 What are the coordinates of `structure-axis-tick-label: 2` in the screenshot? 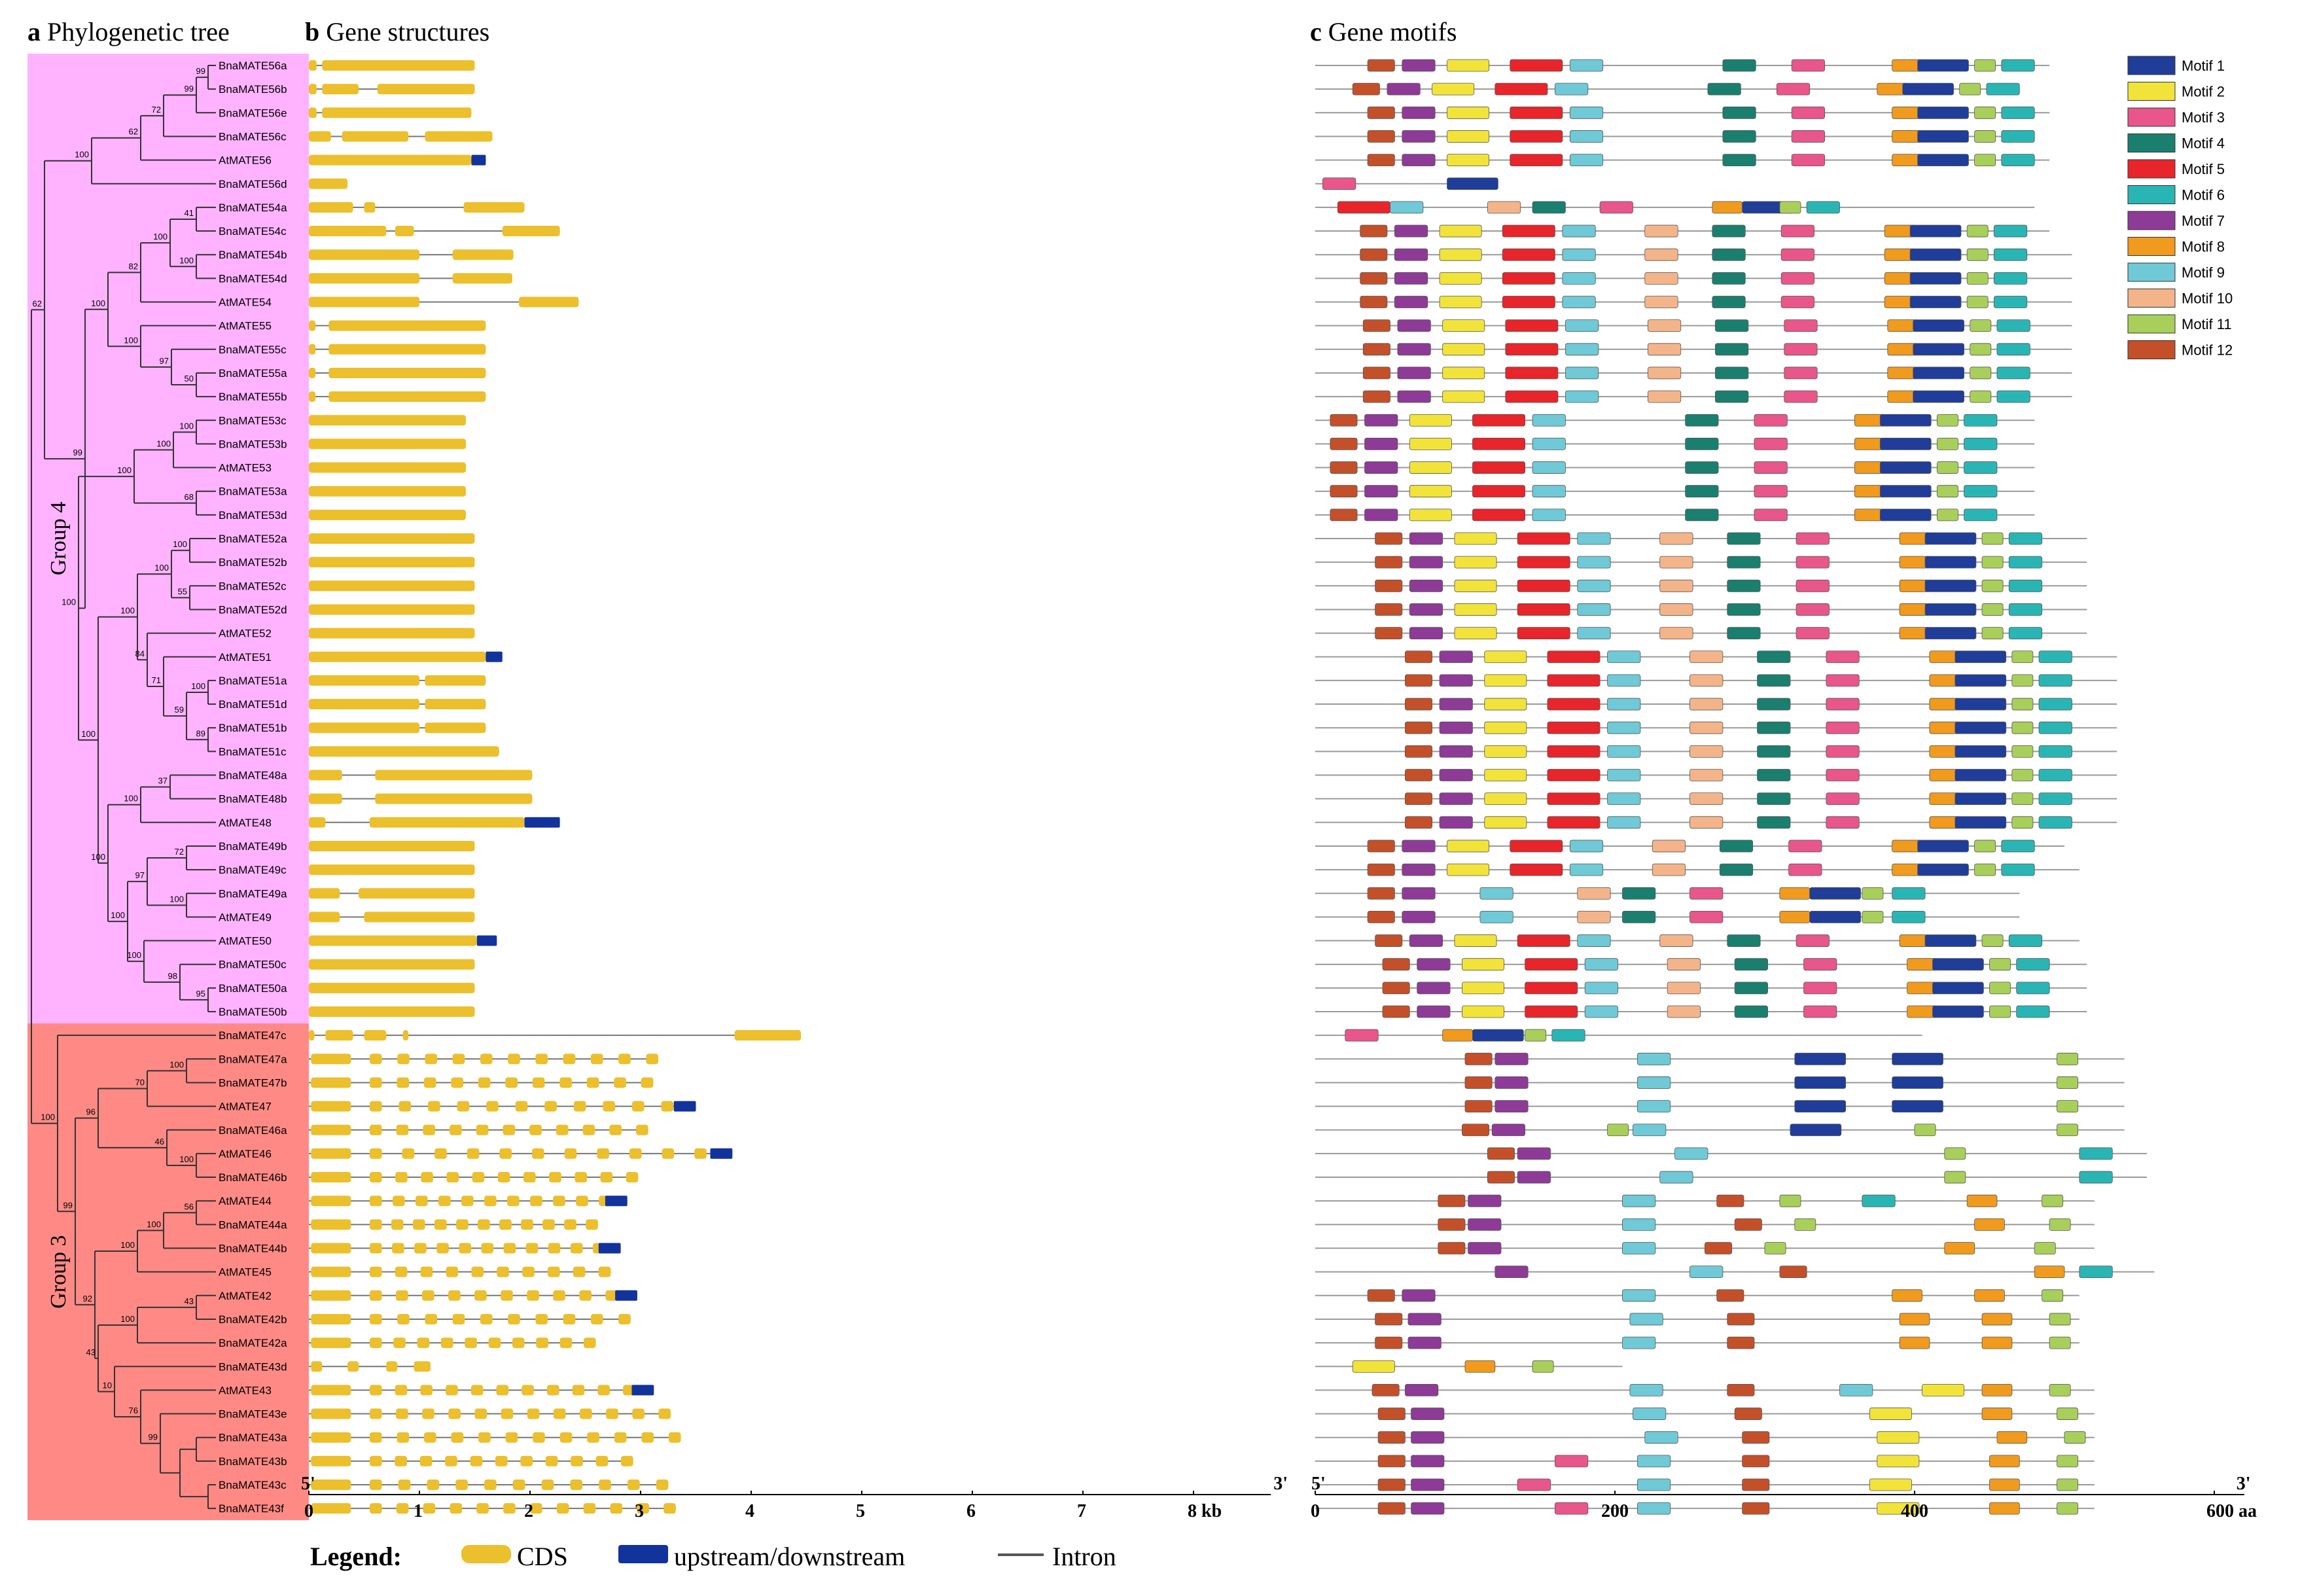 It's located at (528, 1511).